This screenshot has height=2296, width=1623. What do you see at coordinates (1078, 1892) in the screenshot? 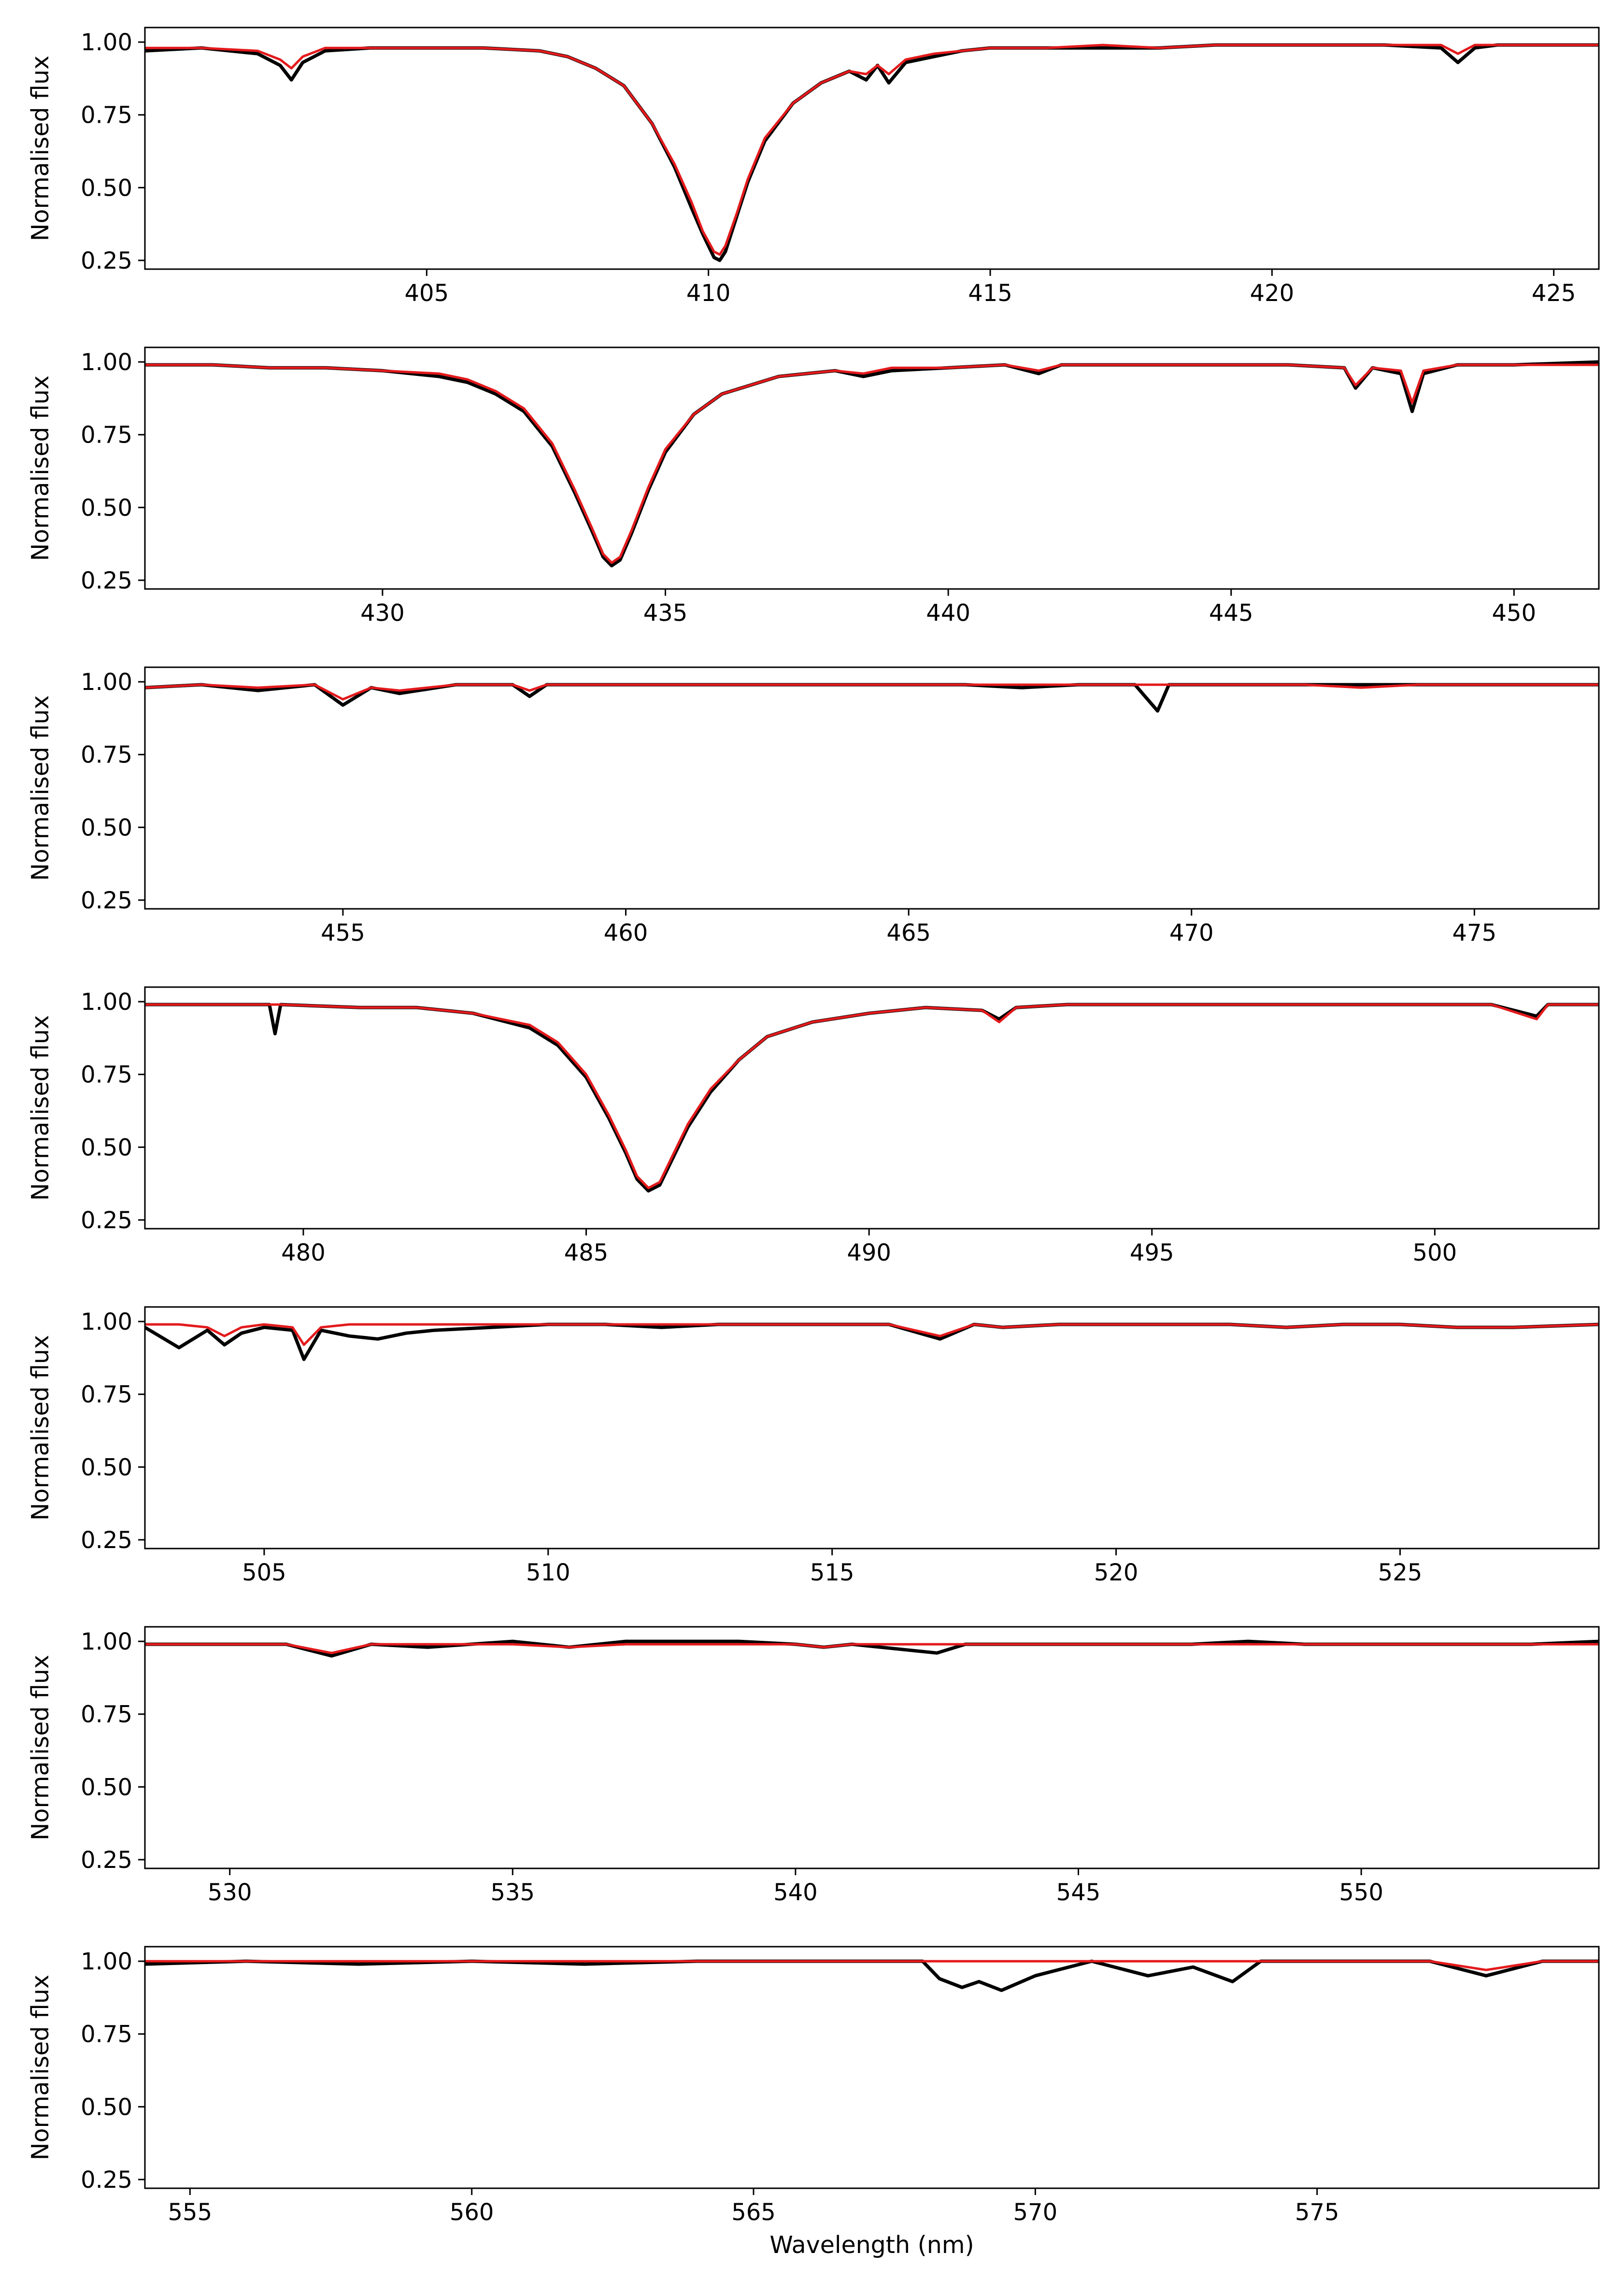
I see `x-tick-label: 545` at bounding box center [1078, 1892].